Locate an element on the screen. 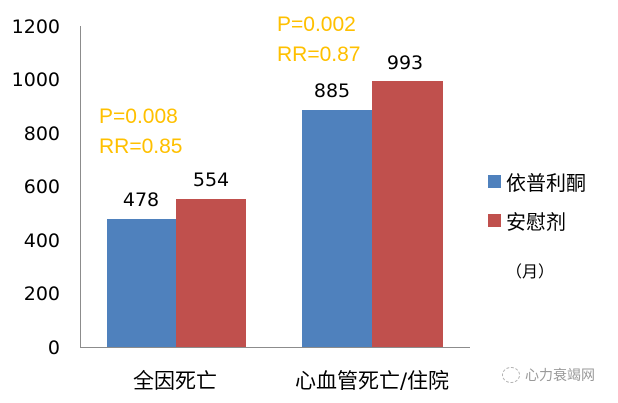 The width and height of the screenshot is (618, 403). legend-item-eplerenone: 依普利酮 is located at coordinates (537, 181).